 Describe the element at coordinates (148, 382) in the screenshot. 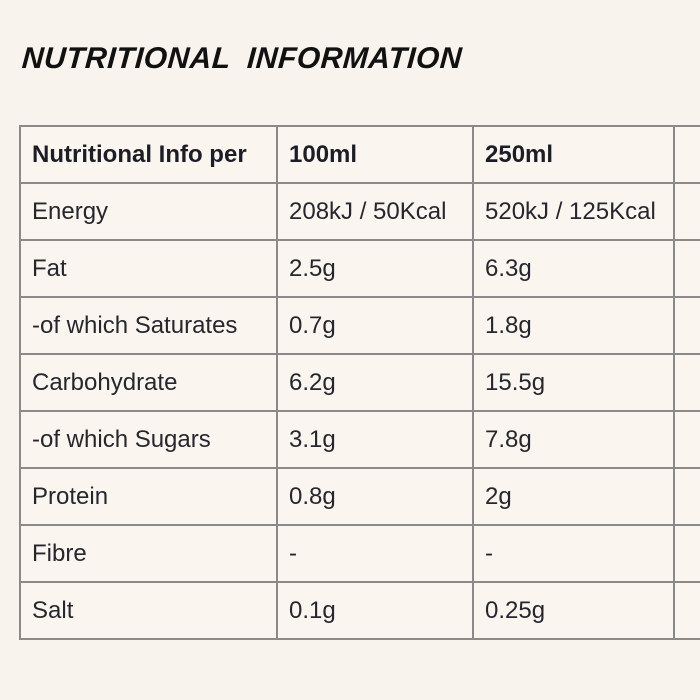

I see `row-label-cell: Carbohydrate` at that location.